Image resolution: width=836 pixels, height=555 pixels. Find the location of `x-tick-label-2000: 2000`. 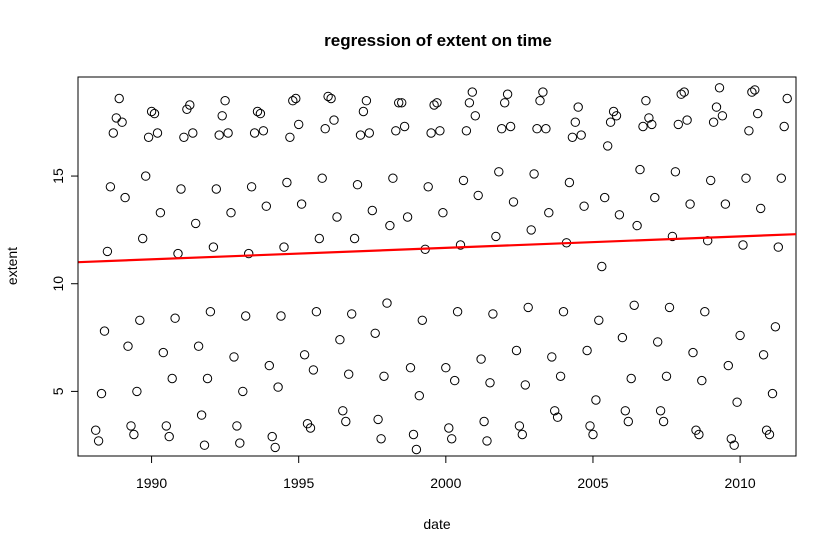

x-tick-label-2000: 2000 is located at coordinates (445, 483).